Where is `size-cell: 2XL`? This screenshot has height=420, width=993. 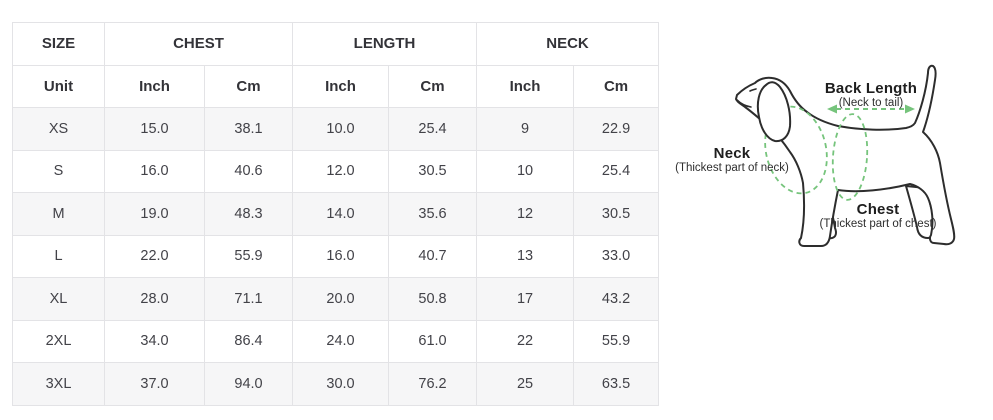
size-cell: 2XL is located at coordinates (58, 341).